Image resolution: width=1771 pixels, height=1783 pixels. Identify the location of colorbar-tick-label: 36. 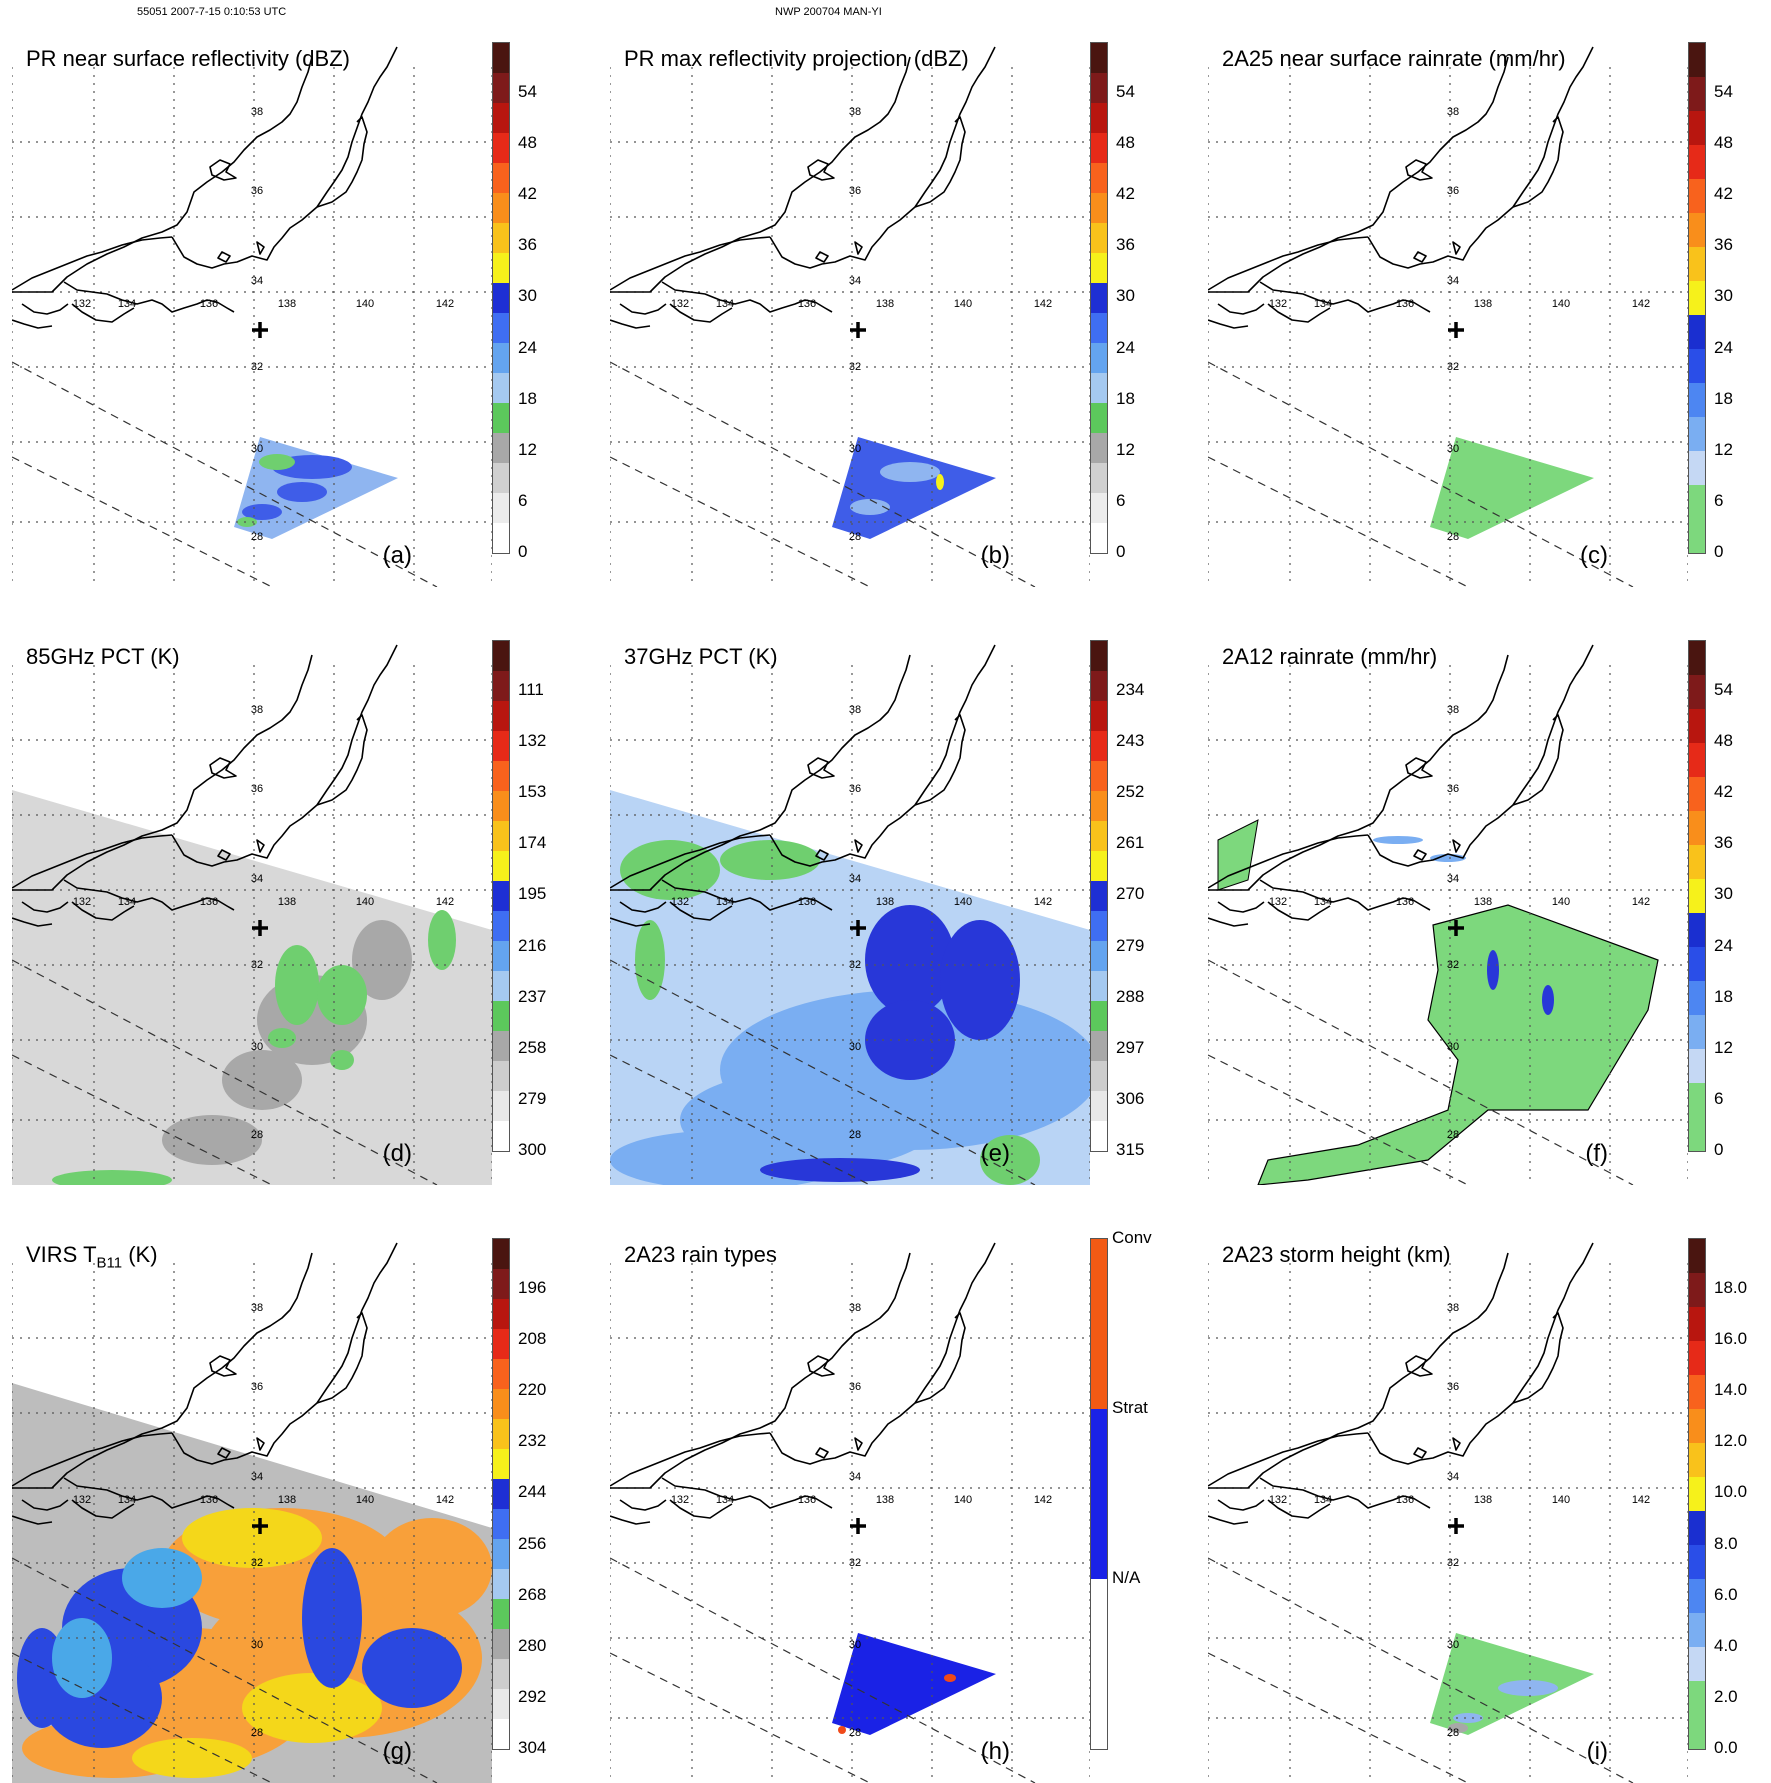
(1723, 245).